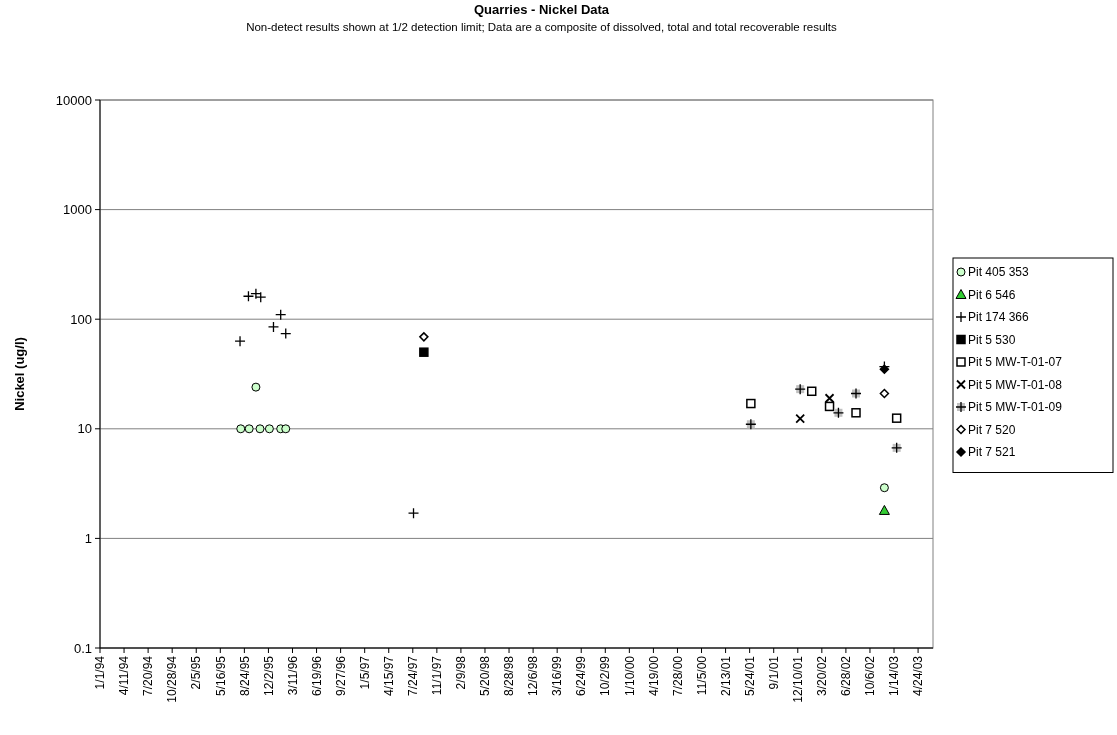 Image resolution: width=1117 pixels, height=735 pixels. What do you see at coordinates (461, 672) in the screenshot?
I see `x-tick-label: 2/9/98` at bounding box center [461, 672].